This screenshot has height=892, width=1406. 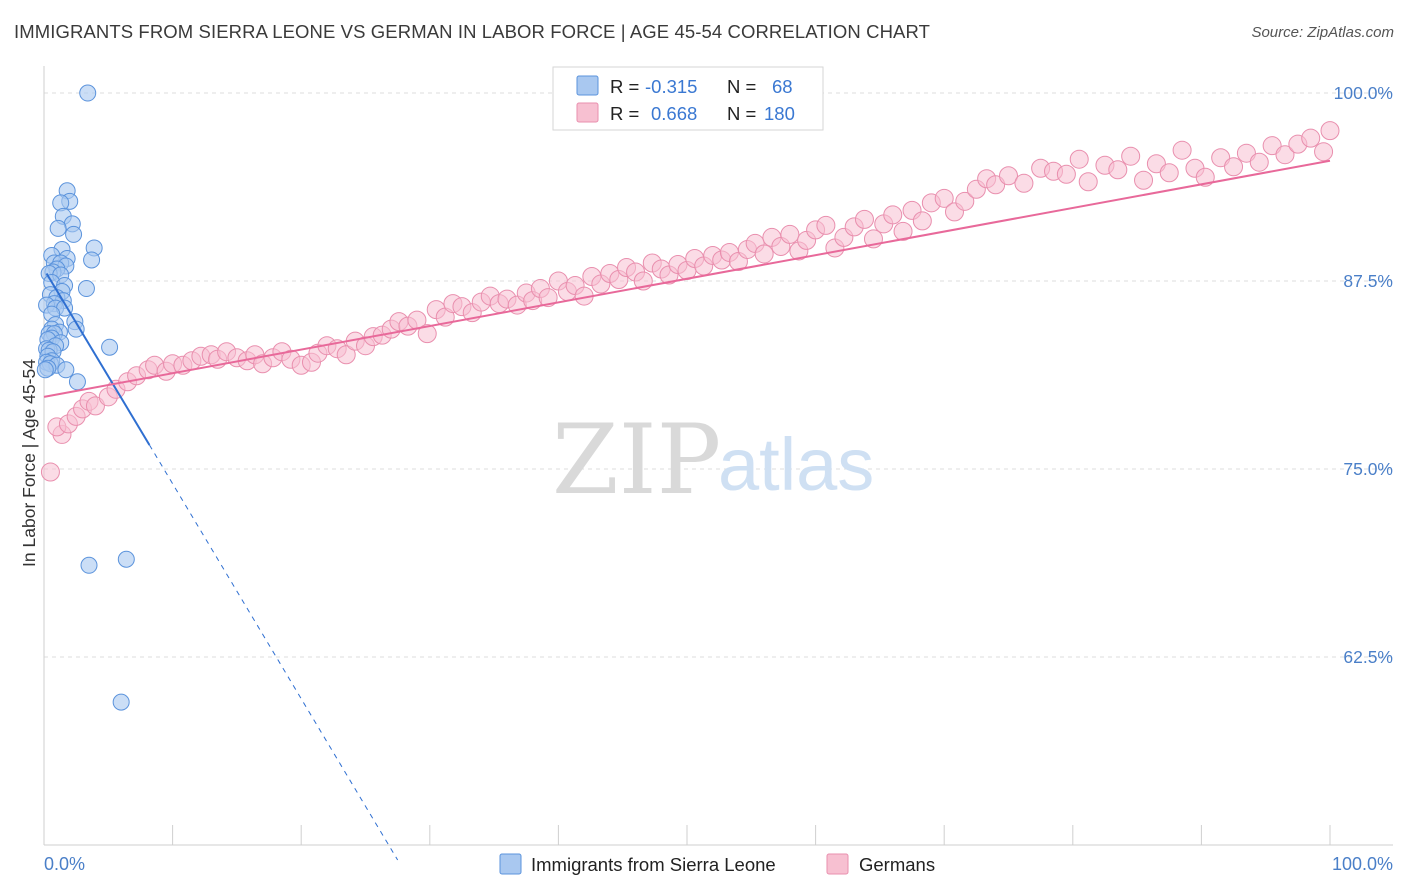 What do you see at coordinates (671, 86) in the screenshot?
I see `stats-legend-r-value-blue: -0.315` at bounding box center [671, 86].